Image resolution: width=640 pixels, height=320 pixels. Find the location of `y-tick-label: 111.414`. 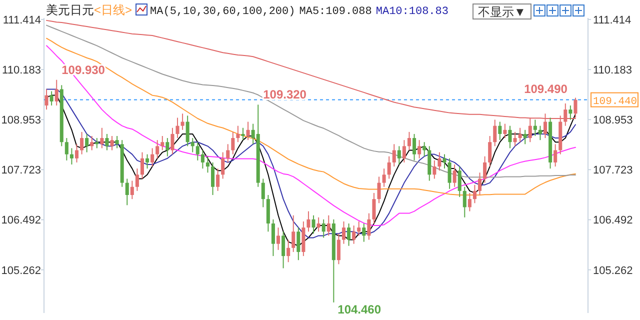

y-tick-label: 111.414 is located at coordinates (21, 20).